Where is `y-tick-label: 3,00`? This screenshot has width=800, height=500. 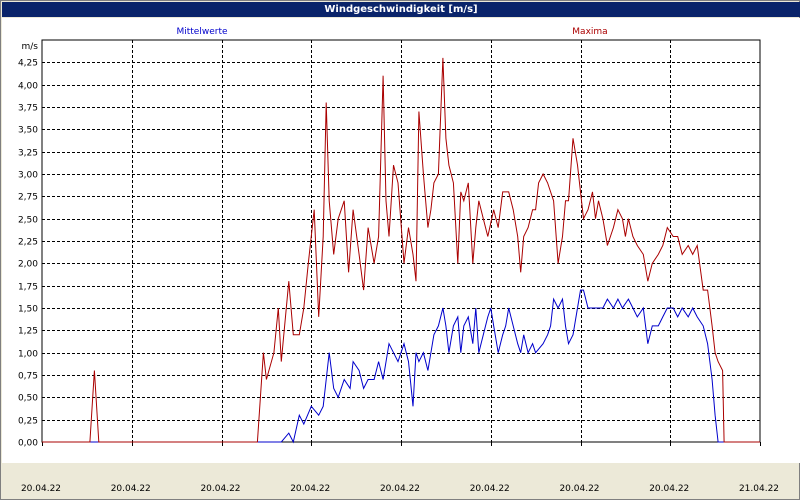
y-tick-label: 3,00 is located at coordinates (28, 176).